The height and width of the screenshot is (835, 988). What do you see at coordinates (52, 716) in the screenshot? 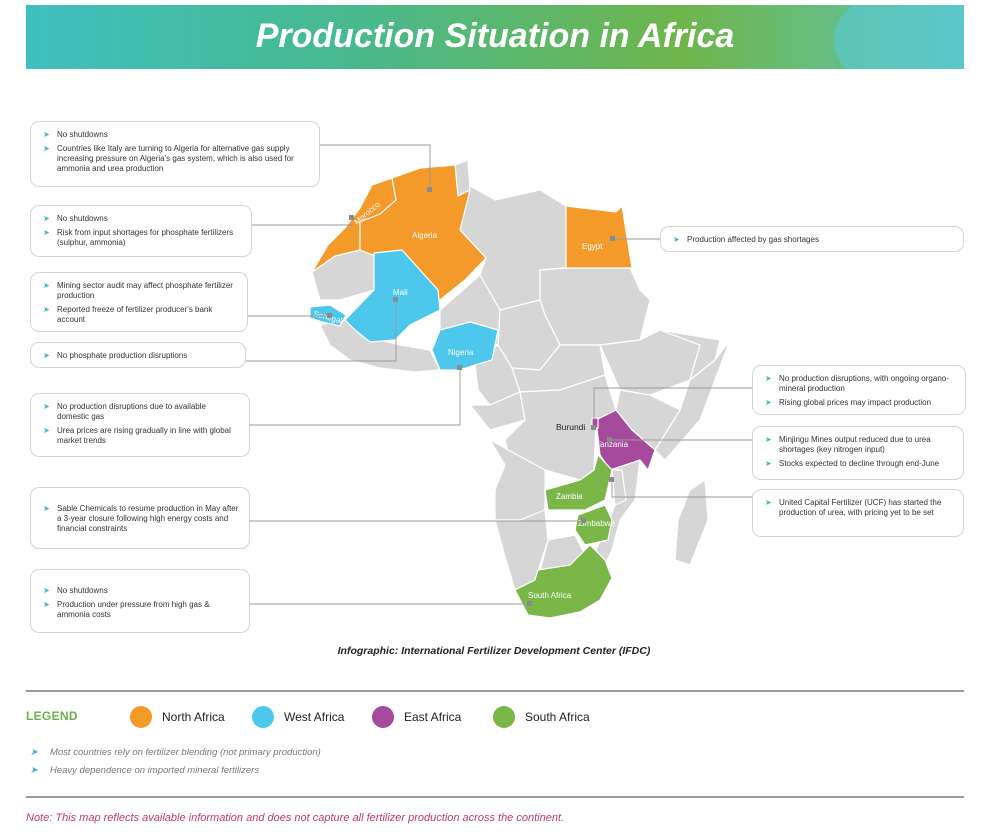
I see `legend-heading: LEGEND` at bounding box center [52, 716].